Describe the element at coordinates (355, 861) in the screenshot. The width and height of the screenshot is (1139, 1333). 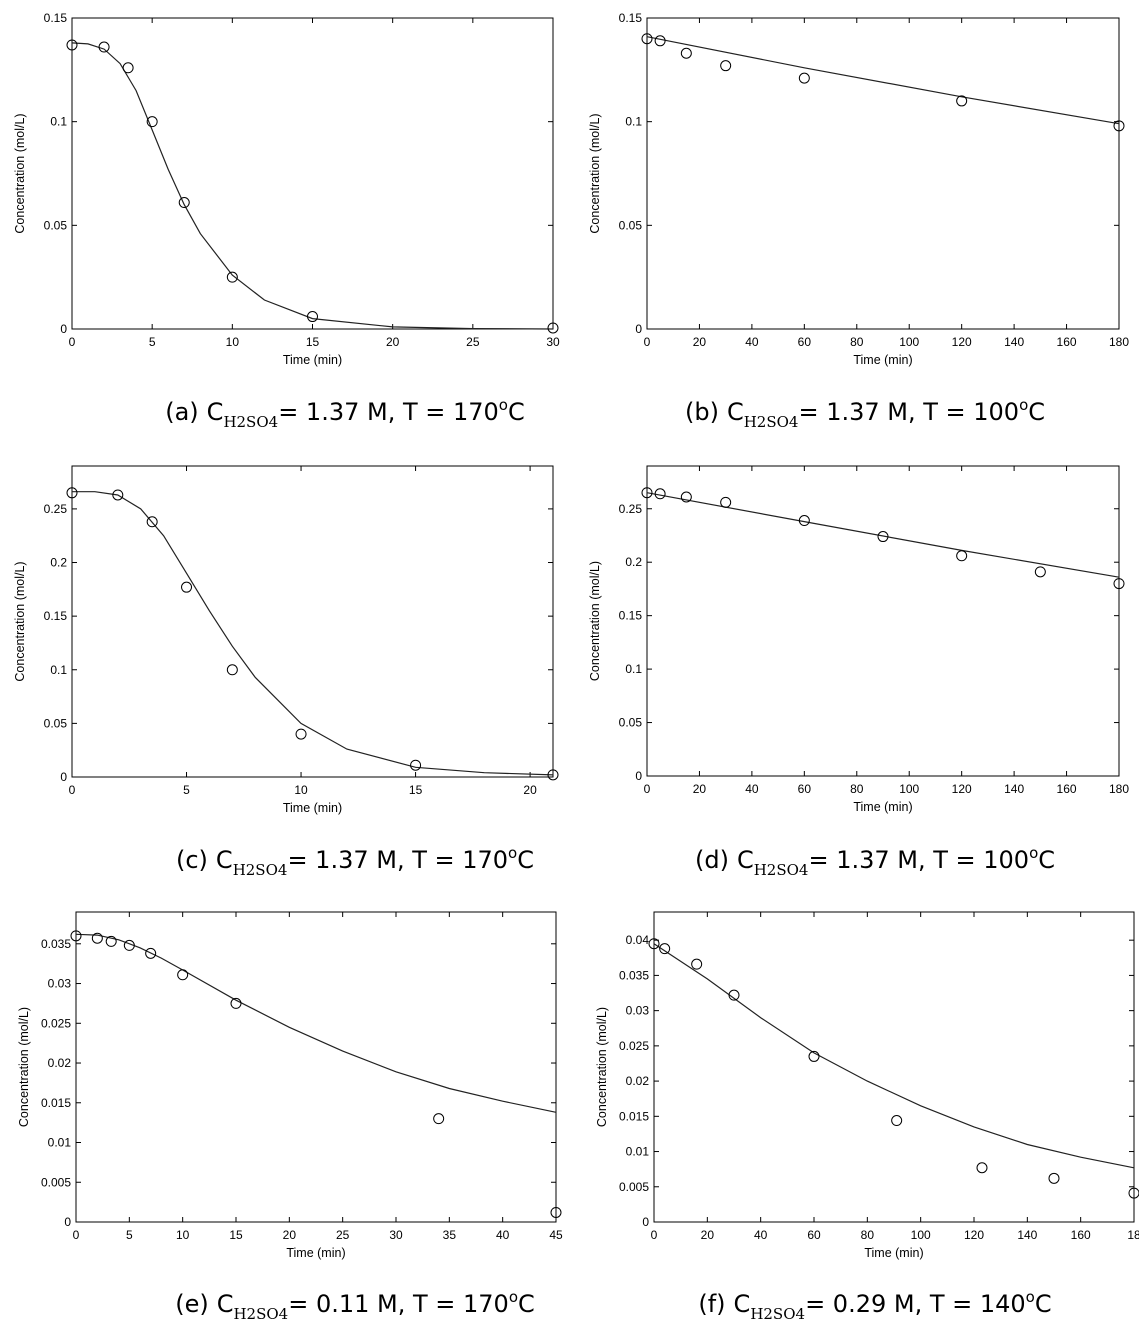
I see `caption: (c) CH2SO4= 1.37 M, T = 170oC` at that location.